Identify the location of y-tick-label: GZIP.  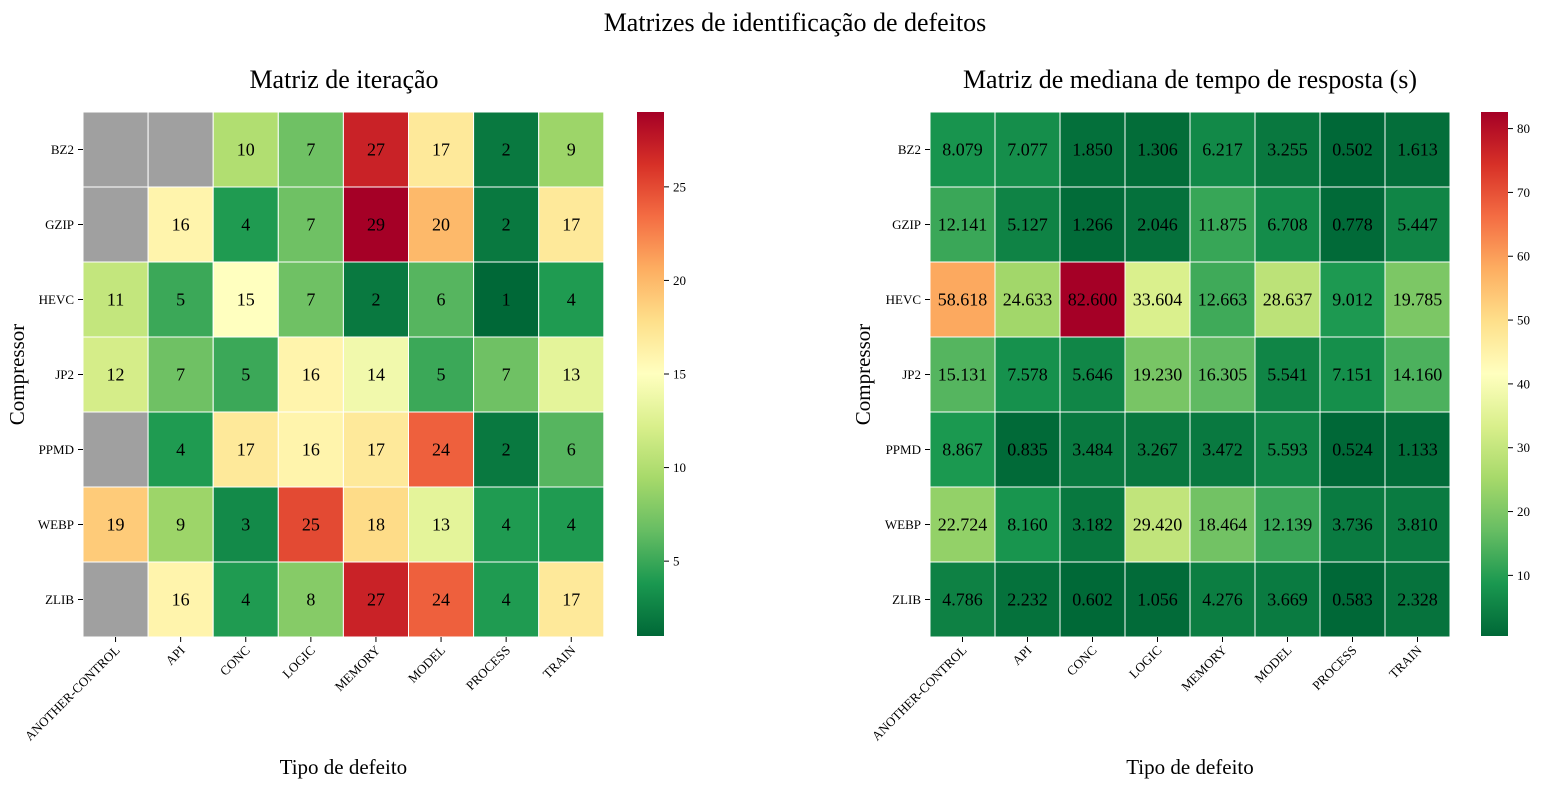
(59, 224).